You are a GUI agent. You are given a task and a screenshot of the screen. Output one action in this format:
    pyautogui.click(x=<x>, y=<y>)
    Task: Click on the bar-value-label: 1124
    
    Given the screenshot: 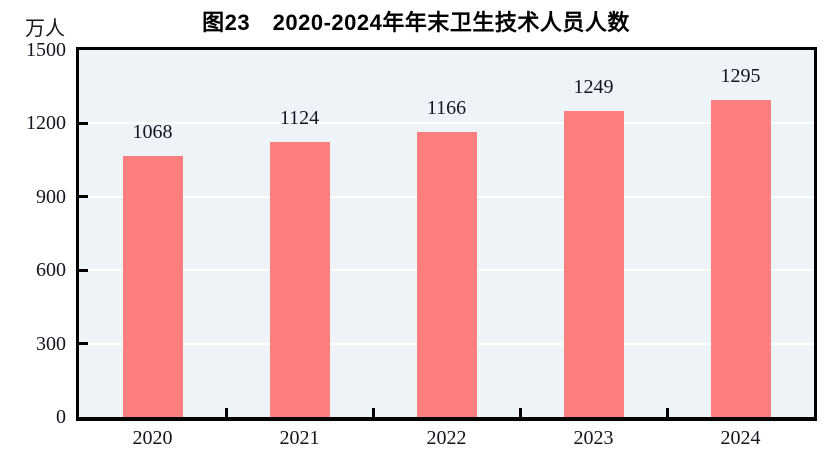 What is the action you would take?
    pyautogui.click(x=299, y=117)
    